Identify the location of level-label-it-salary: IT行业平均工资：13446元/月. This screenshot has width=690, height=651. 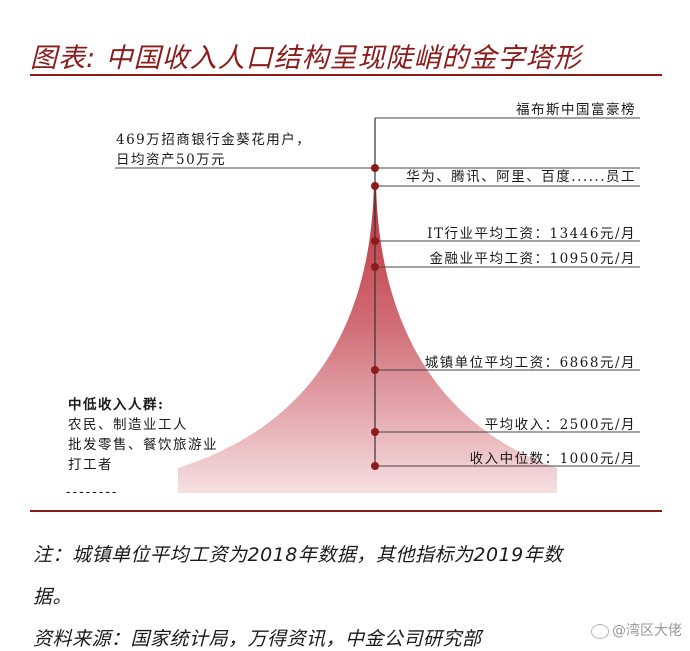
(531, 234).